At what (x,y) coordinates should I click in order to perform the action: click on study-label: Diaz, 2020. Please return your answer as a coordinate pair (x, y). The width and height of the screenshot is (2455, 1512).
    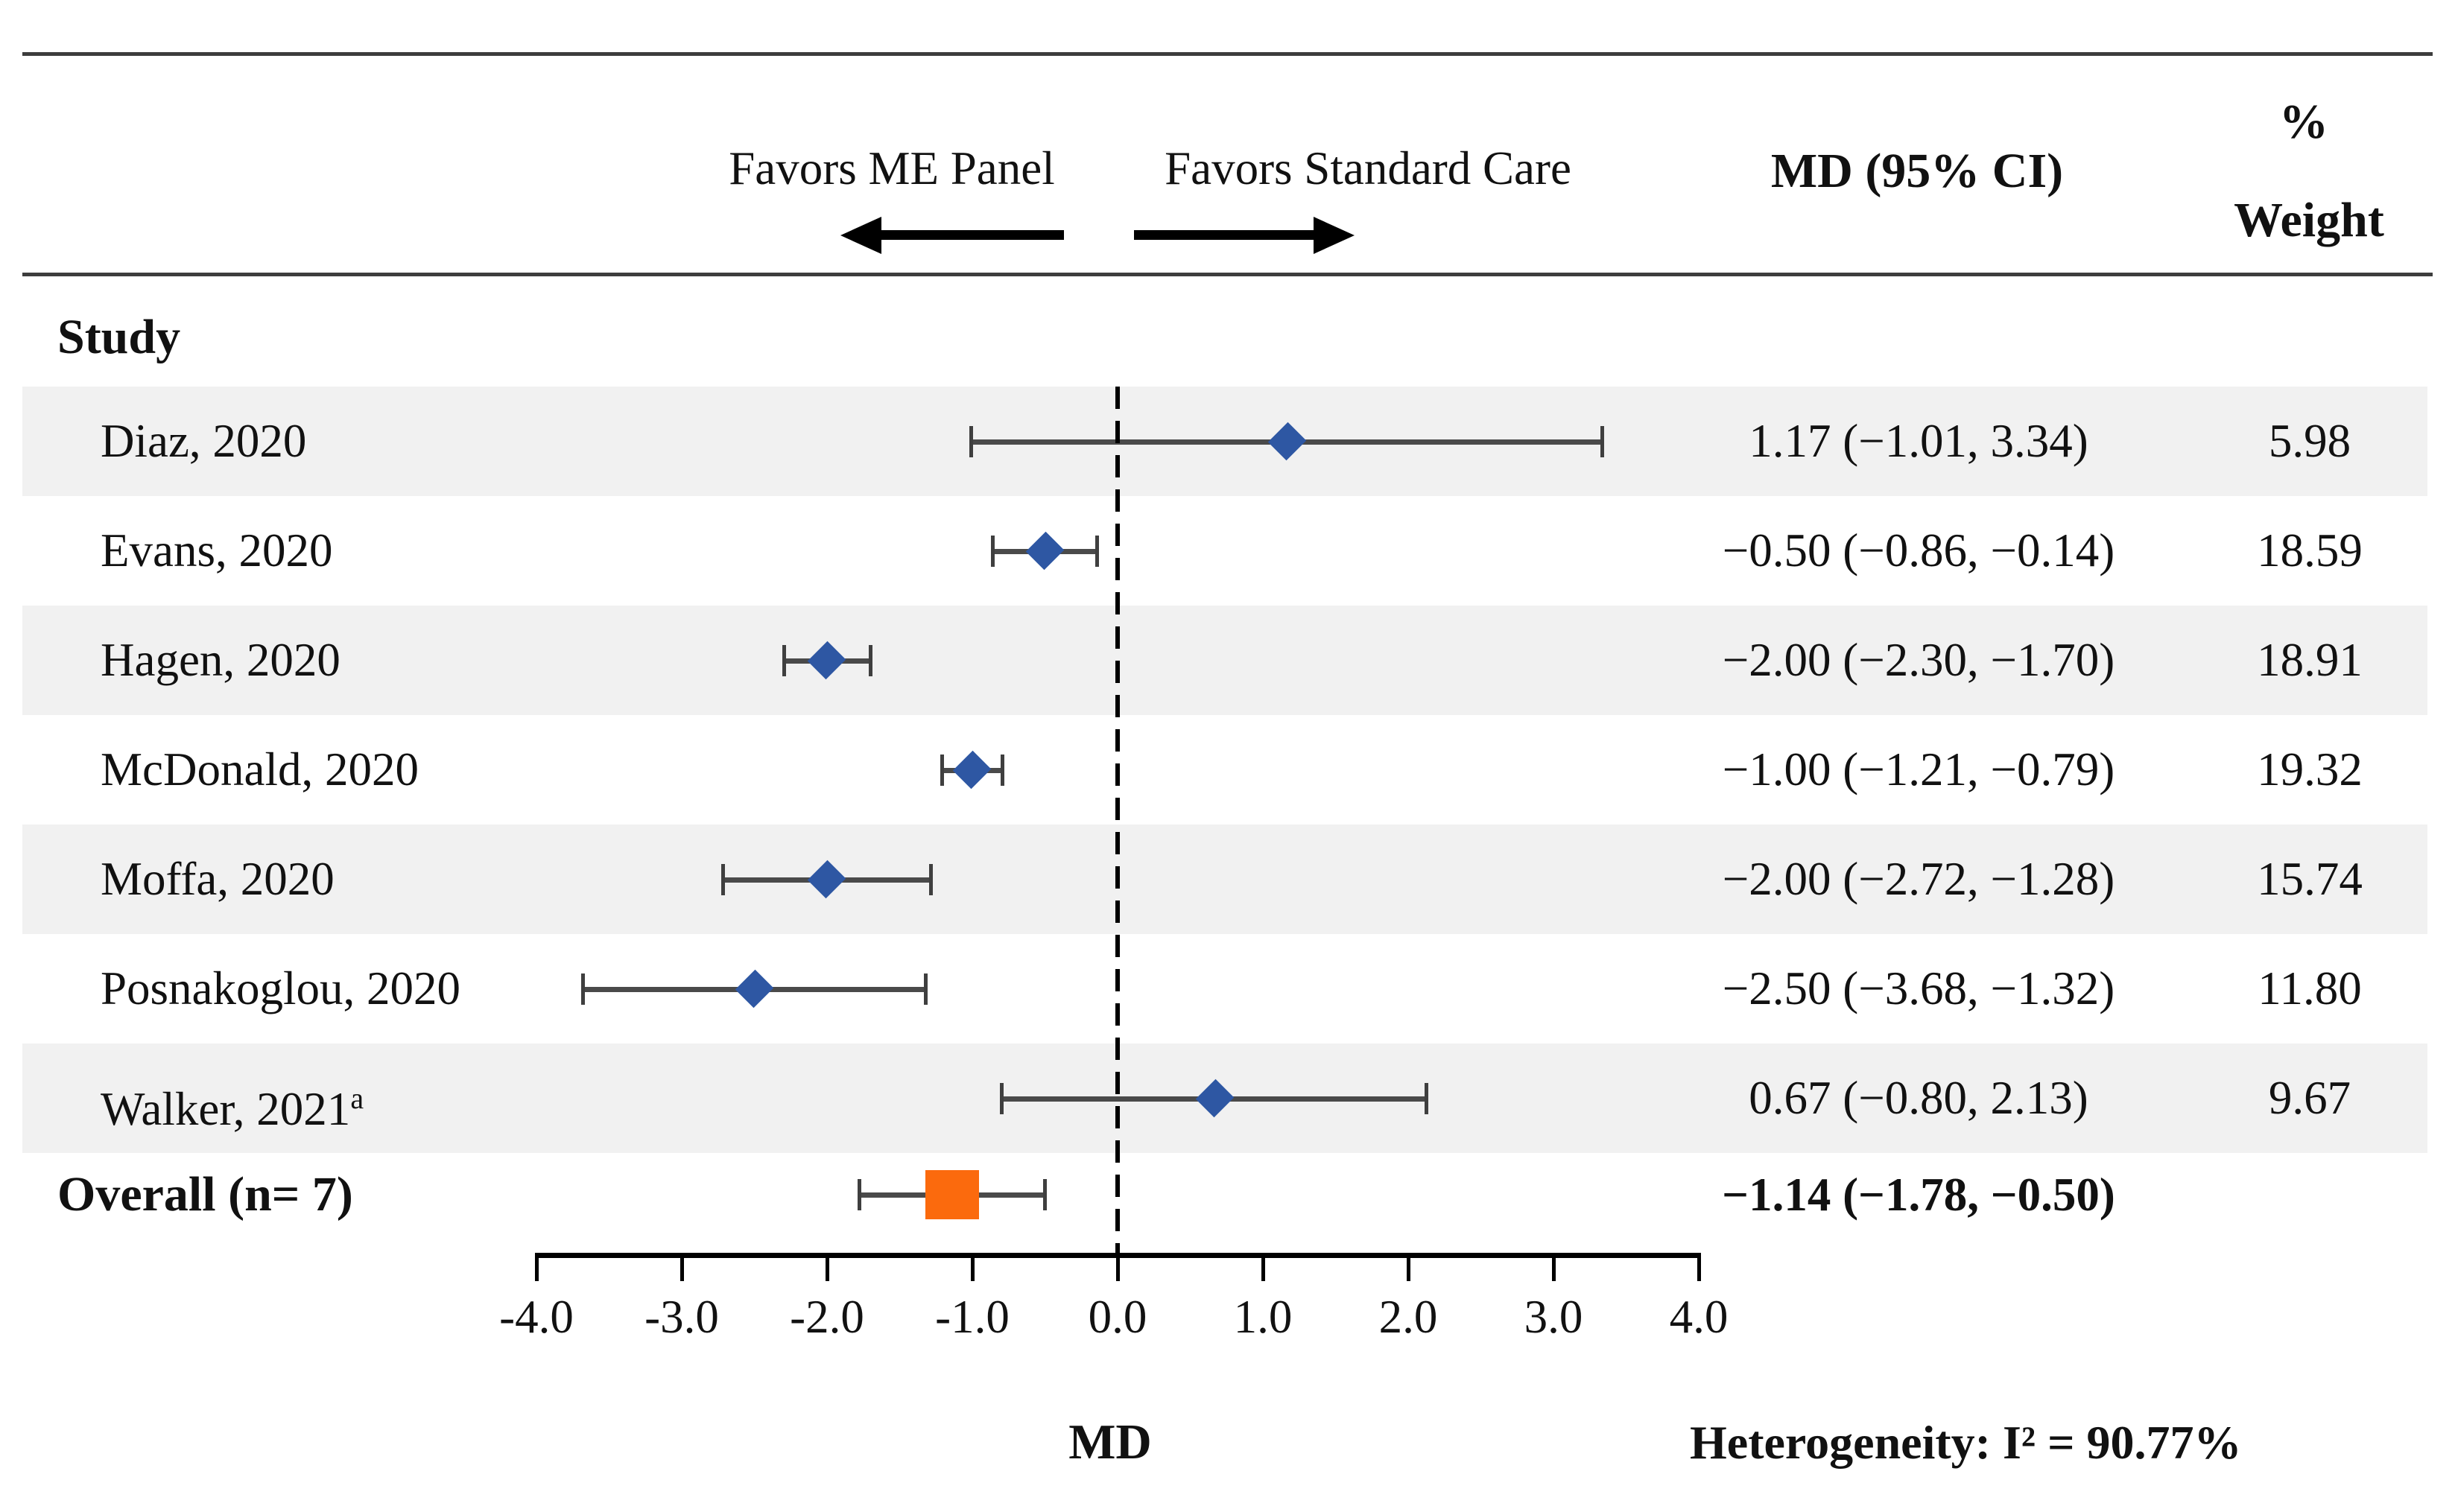
    Looking at the image, I should click on (204, 441).